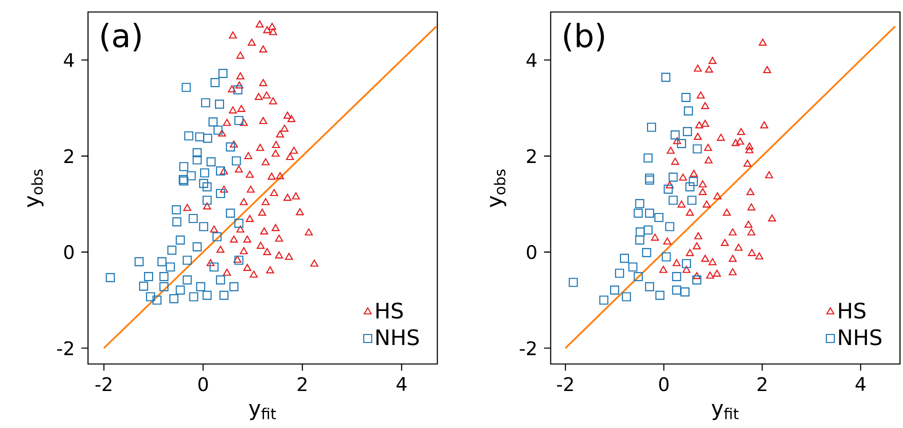 The image size is (903, 428). Describe the element at coordinates (664, 384) in the screenshot. I see `x-tick-label: 0` at that location.